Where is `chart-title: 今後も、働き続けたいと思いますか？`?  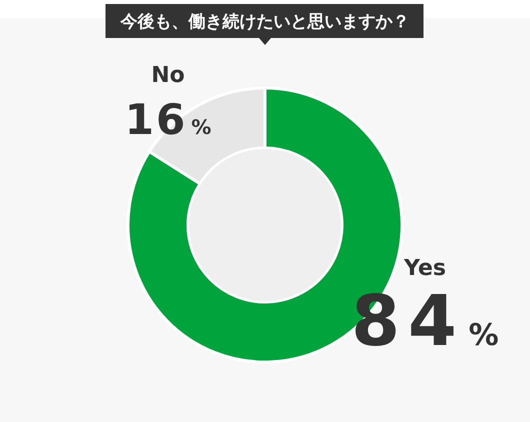 chart-title: 今後も、働き続けたいと思いますか？ is located at coordinates (265, 22).